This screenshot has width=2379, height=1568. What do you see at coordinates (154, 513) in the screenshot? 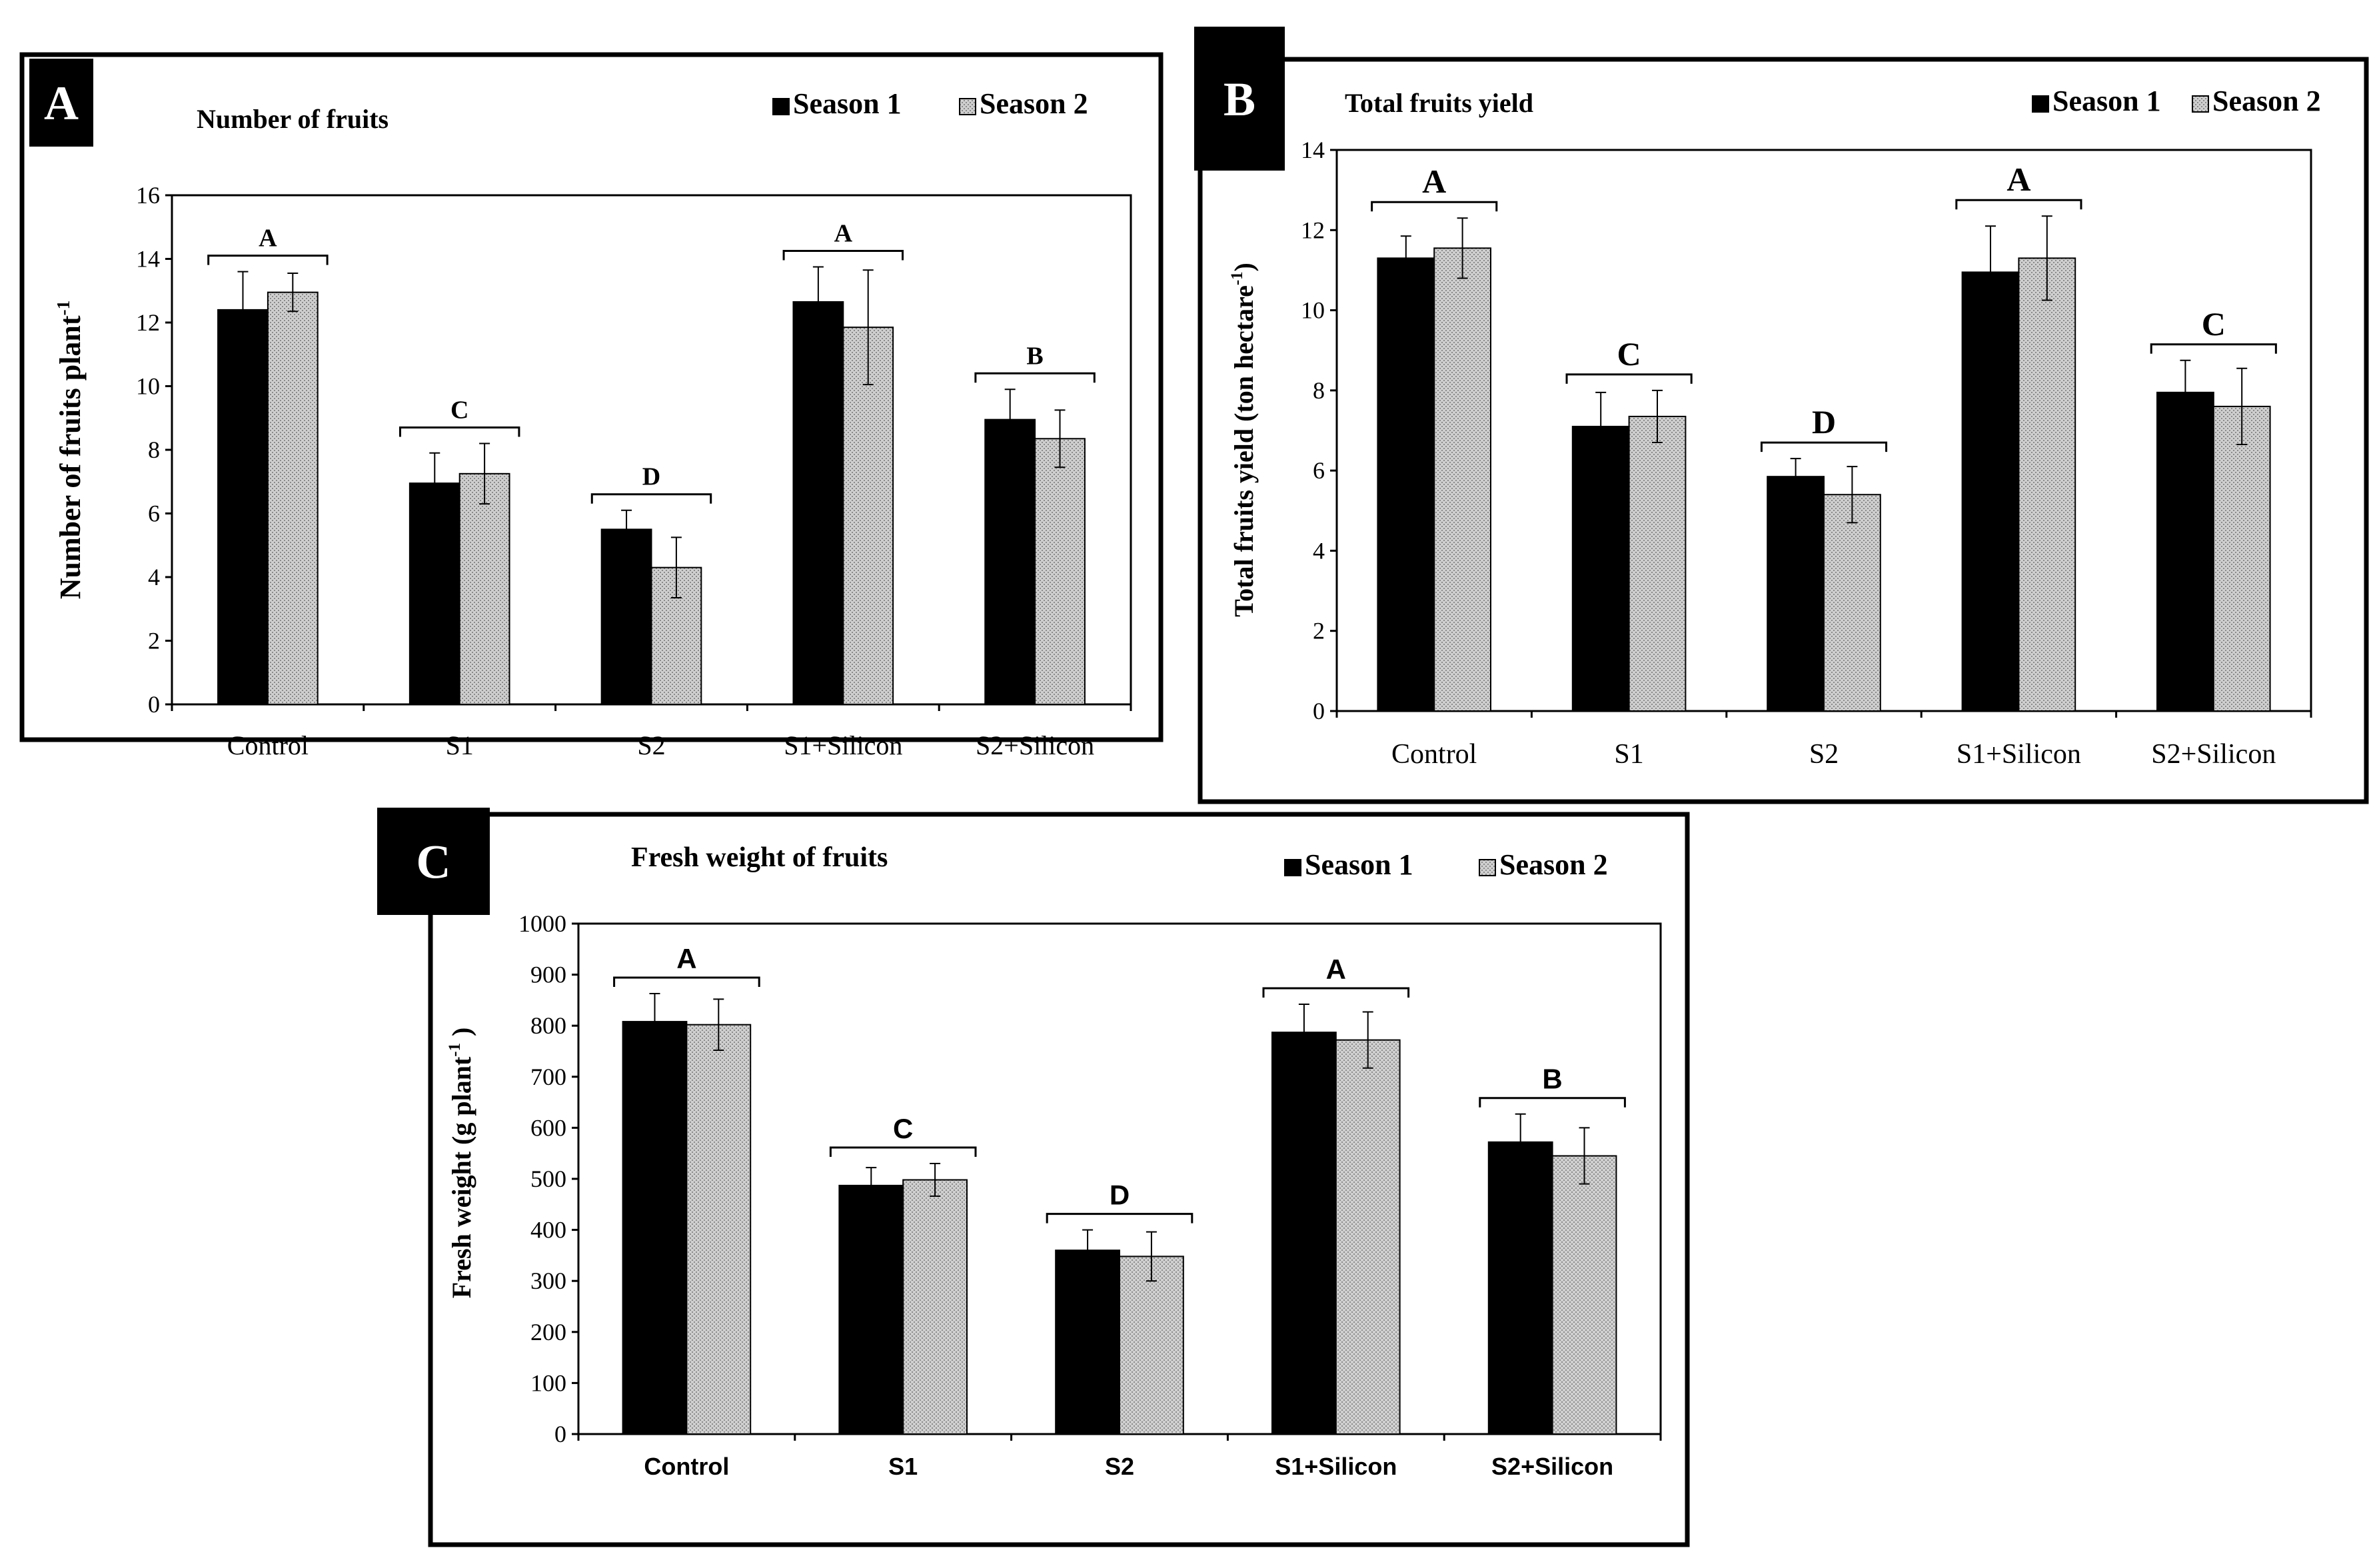
I see `y-tick-label: 6` at bounding box center [154, 513].